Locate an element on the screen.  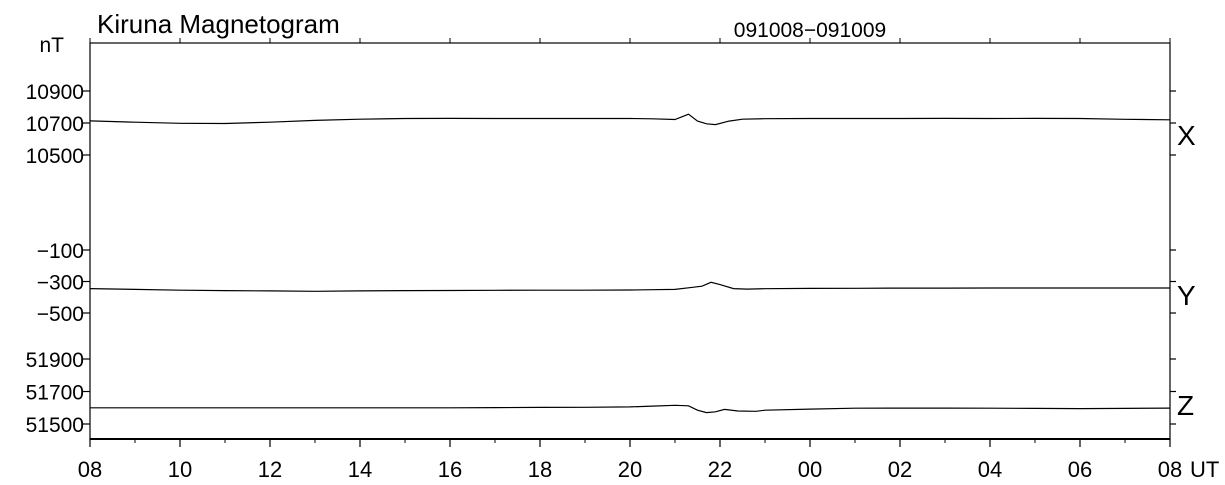
y-tick-label: −500 is located at coordinates (60, 314).